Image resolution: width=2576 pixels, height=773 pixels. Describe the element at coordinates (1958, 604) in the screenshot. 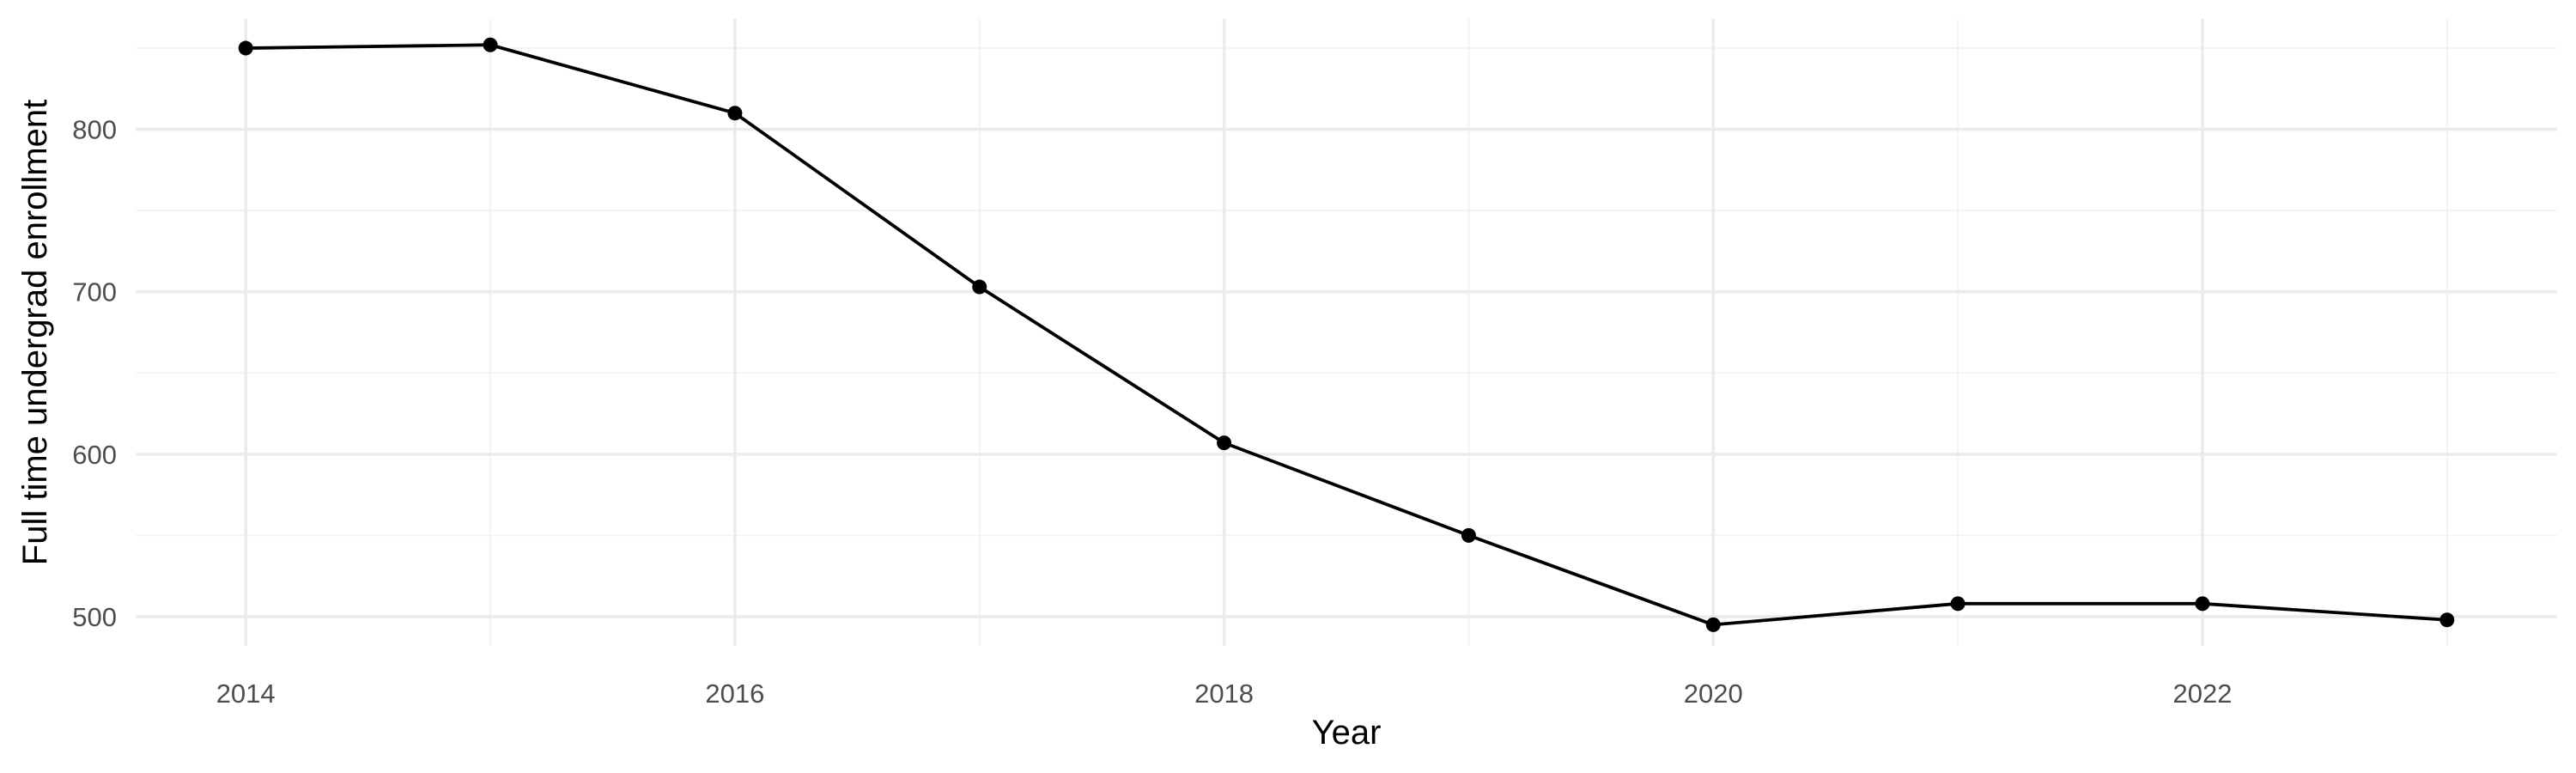

I see `data-point-2021` at that location.